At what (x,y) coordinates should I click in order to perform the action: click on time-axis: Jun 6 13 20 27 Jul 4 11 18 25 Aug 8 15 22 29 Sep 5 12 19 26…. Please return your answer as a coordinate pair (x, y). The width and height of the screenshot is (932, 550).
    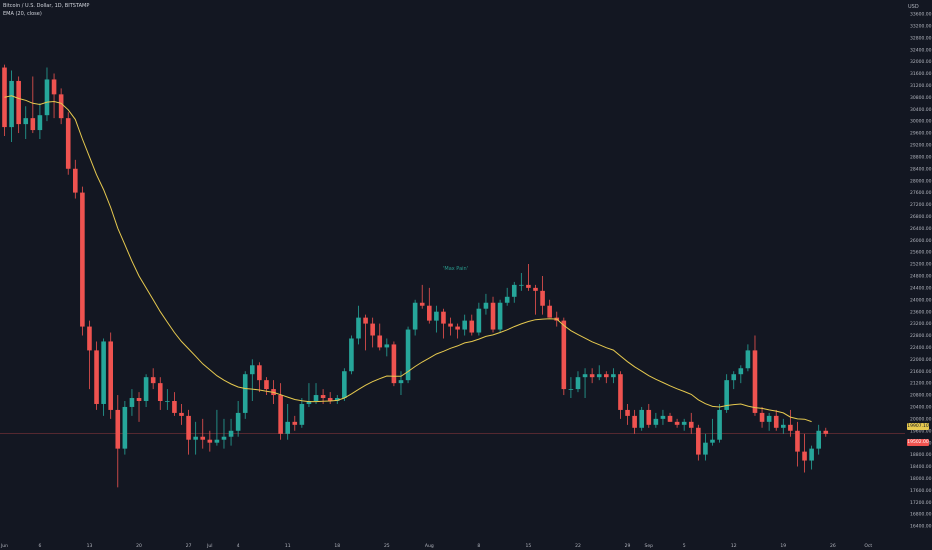
    Looking at the image, I should click on (436, 546).